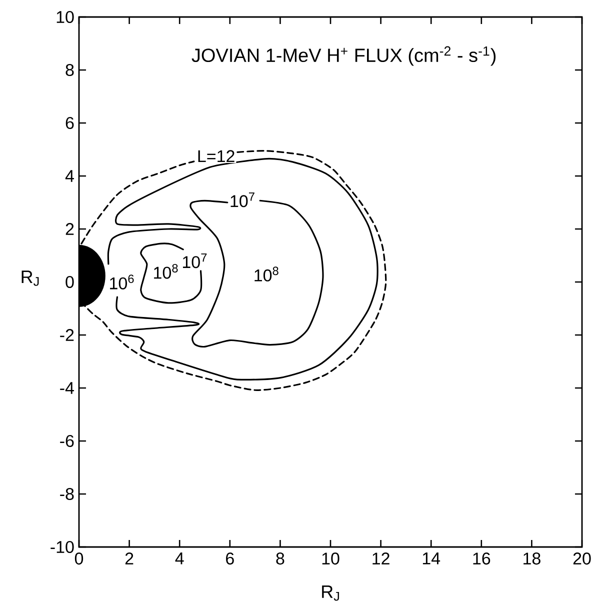  Describe the element at coordinates (344, 56) in the screenshot. I see `text: JOVIAN 1-MeV H$^{+}$ FLUX (cm$^{-2}$ - s$^{-1}$)` at that location.